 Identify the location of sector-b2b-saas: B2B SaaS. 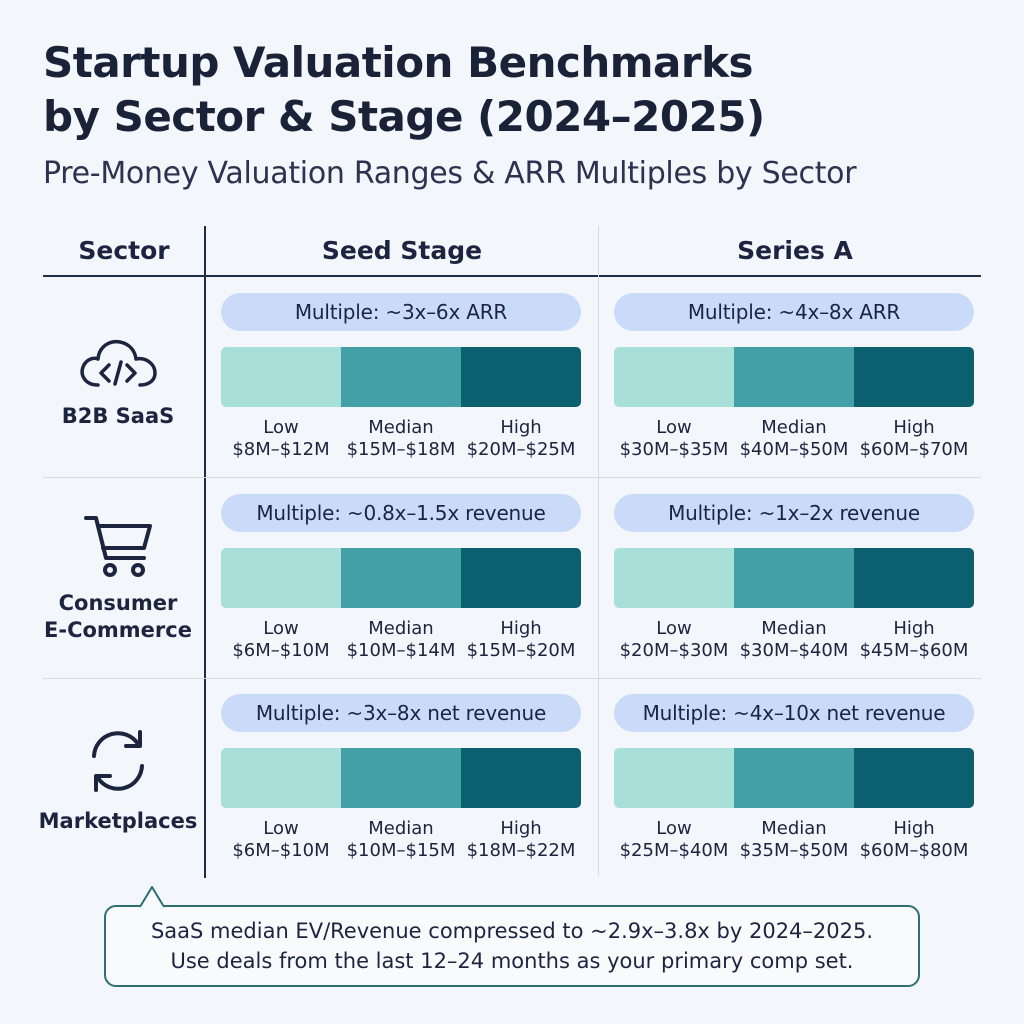
(118, 382).